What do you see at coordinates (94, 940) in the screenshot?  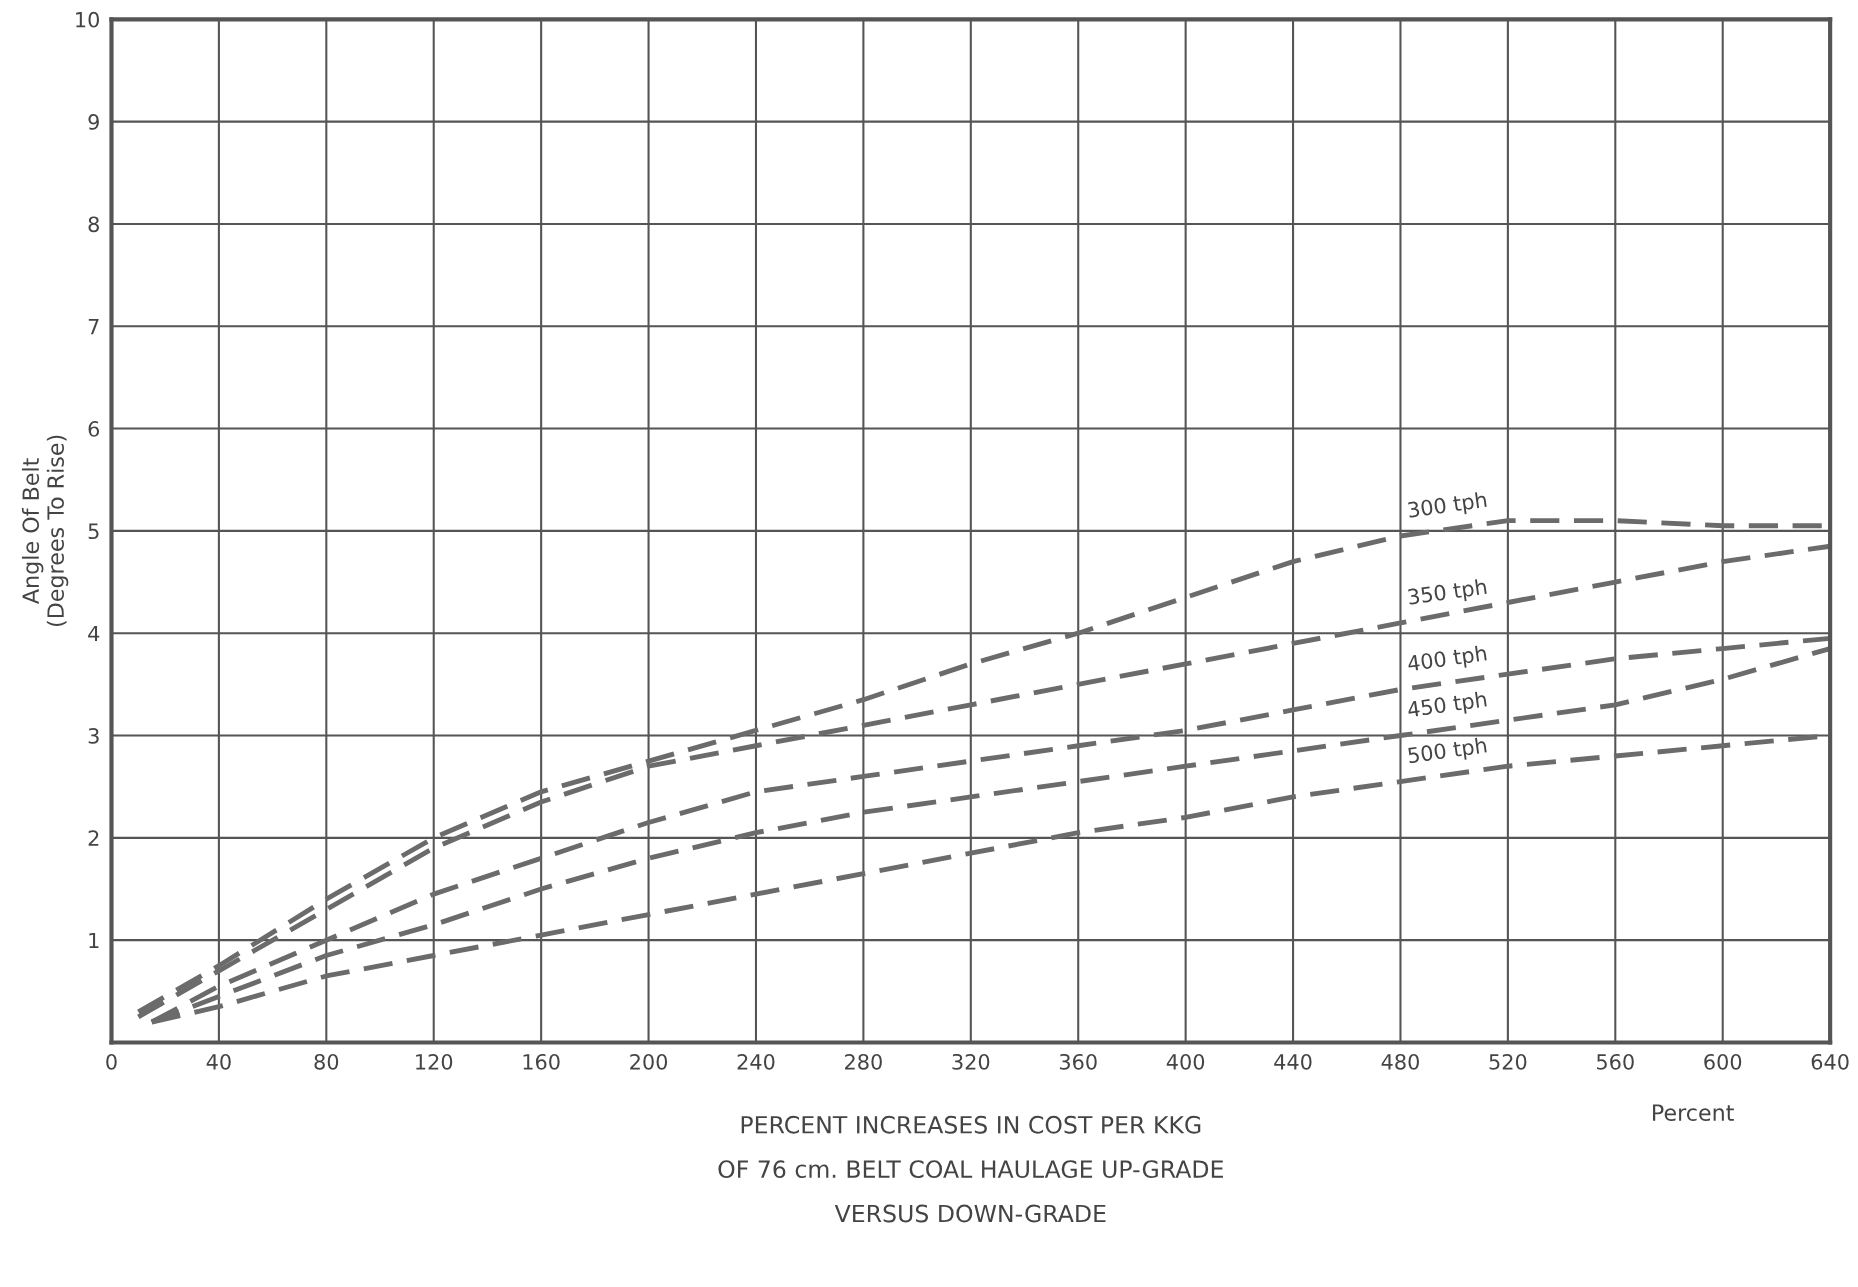 I see `y-tick-label: 1` at bounding box center [94, 940].